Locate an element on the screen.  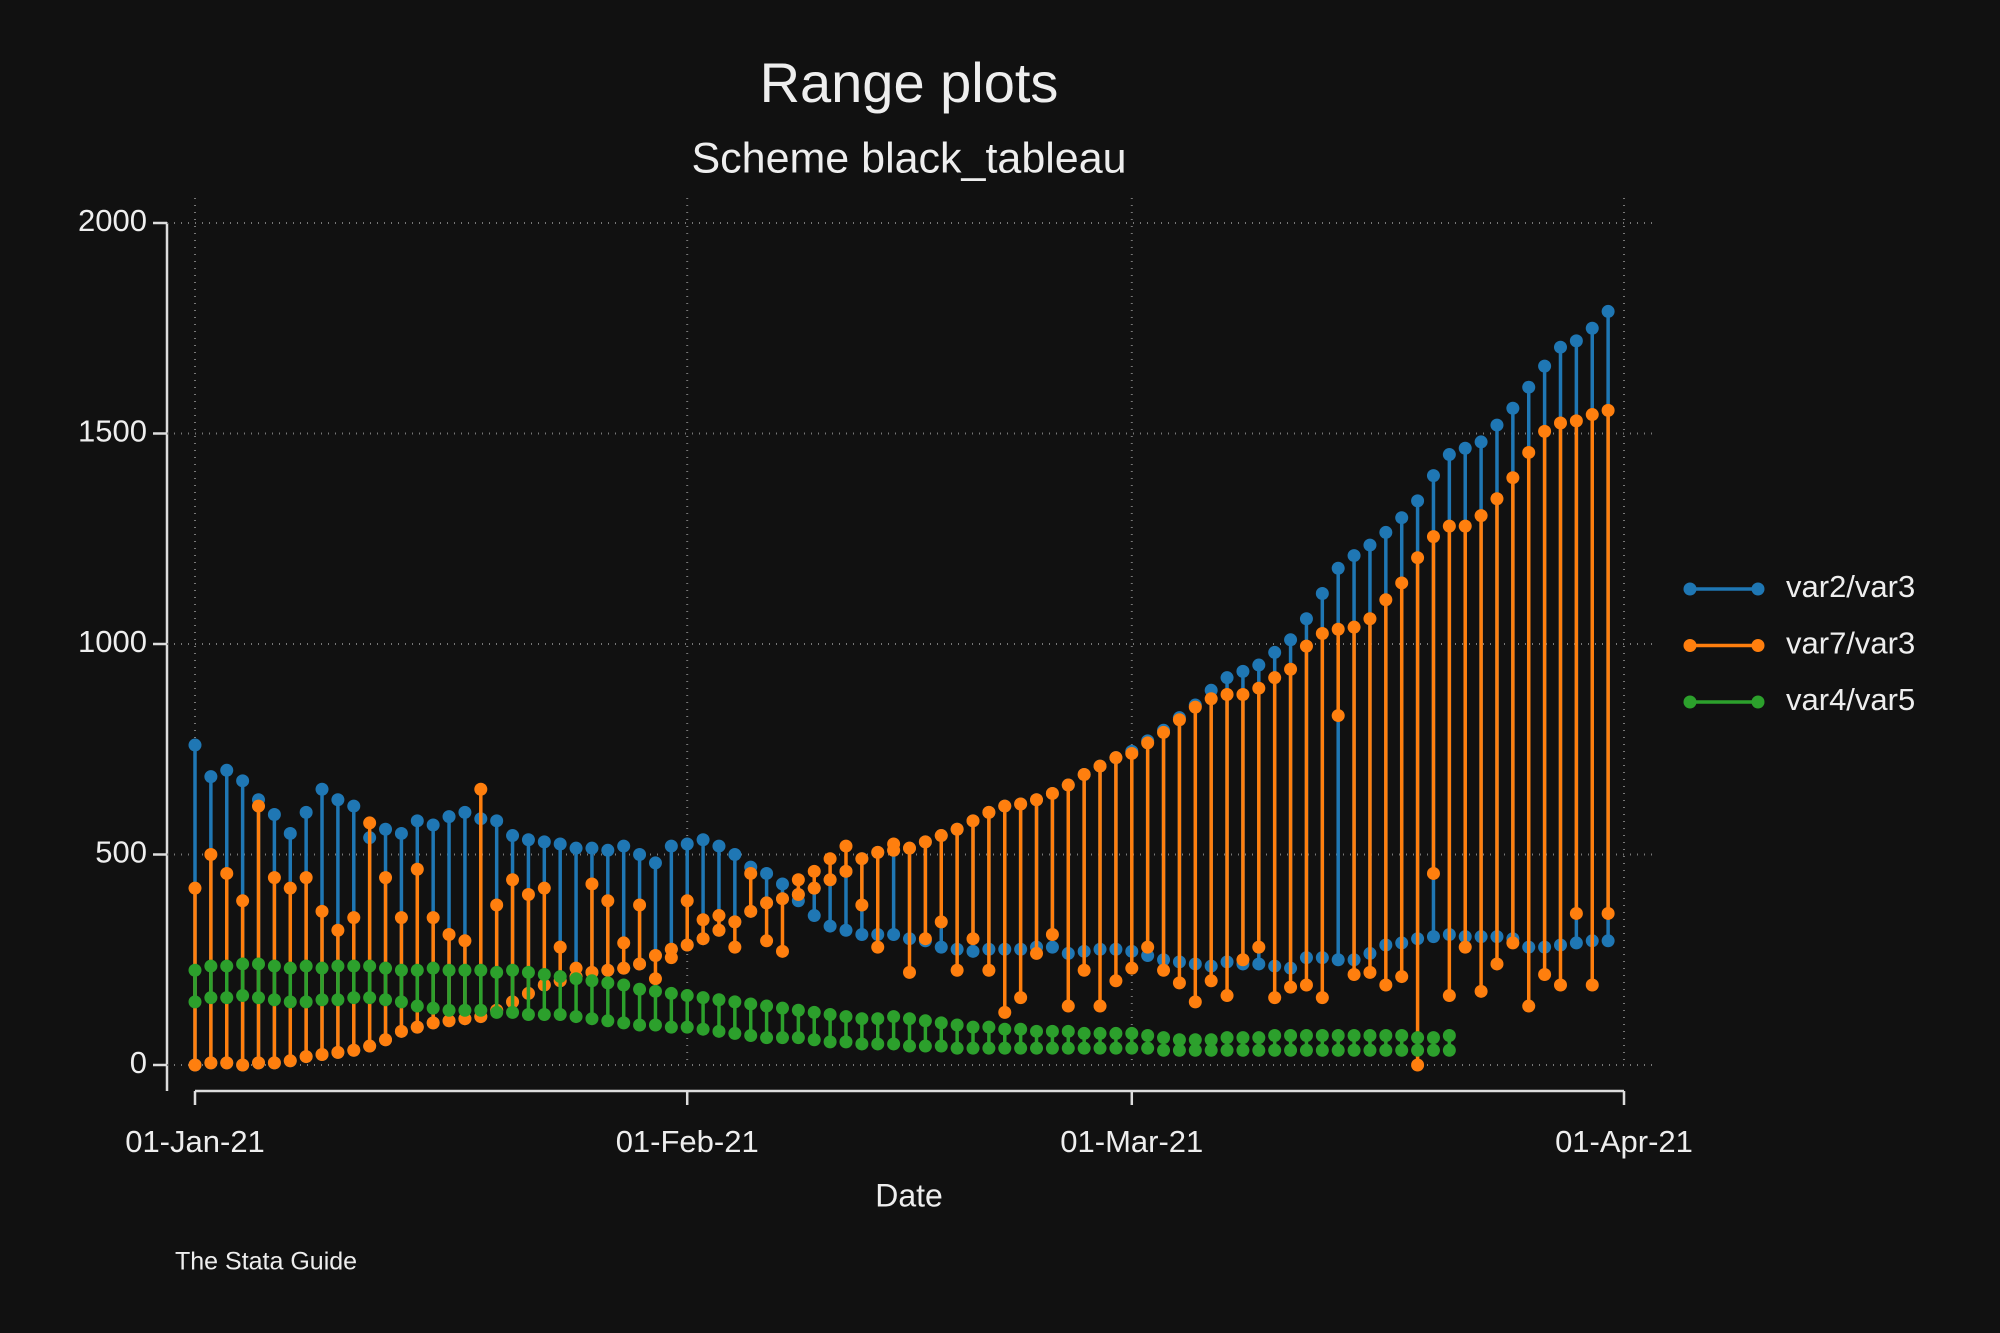
x-tick-label: 01-Jan-21 is located at coordinates (195, 1141).